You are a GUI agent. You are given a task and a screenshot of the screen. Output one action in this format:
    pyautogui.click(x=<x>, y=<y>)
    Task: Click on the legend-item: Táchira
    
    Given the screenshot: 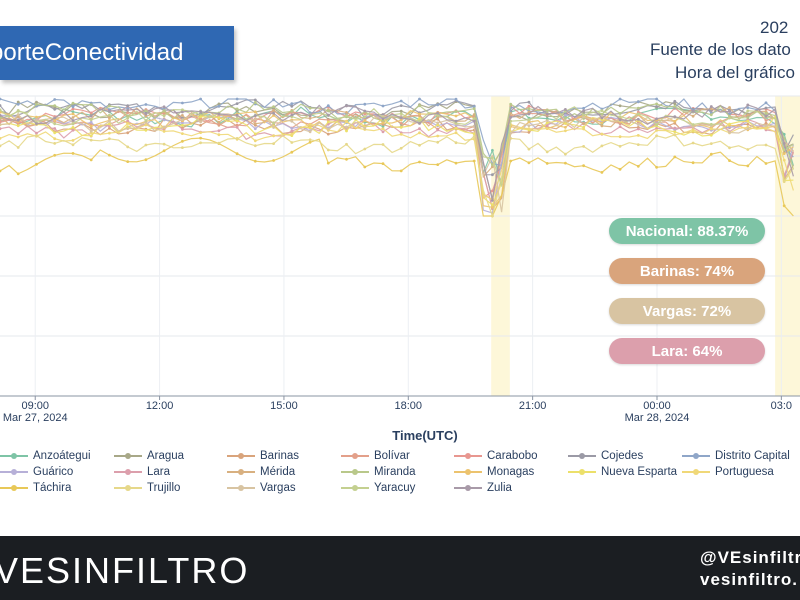 What is the action you would take?
    pyautogui.click(x=36, y=488)
    